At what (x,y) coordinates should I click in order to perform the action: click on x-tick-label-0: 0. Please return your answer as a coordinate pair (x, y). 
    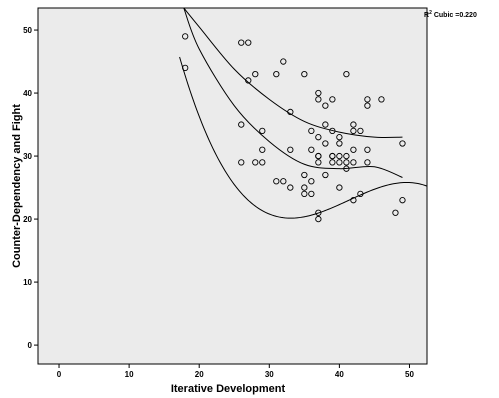
    Looking at the image, I should click on (59, 374).